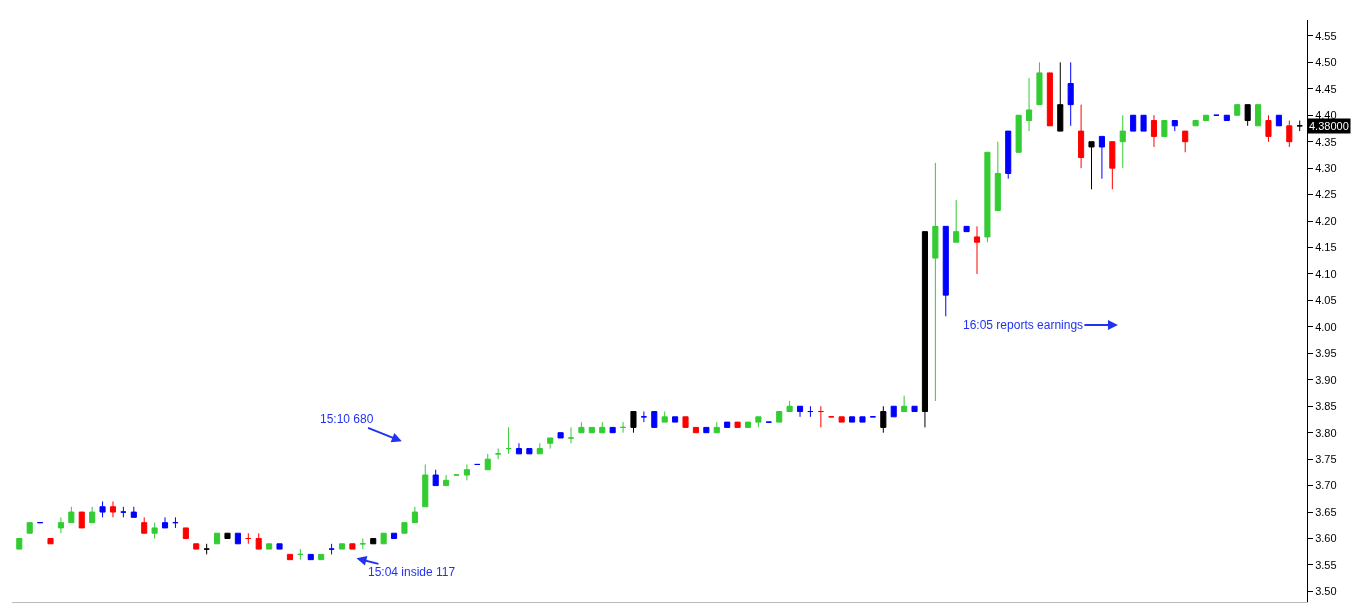  Describe the element at coordinates (1326, 273) in the screenshot. I see `y-tick-label: 4.10` at that location.